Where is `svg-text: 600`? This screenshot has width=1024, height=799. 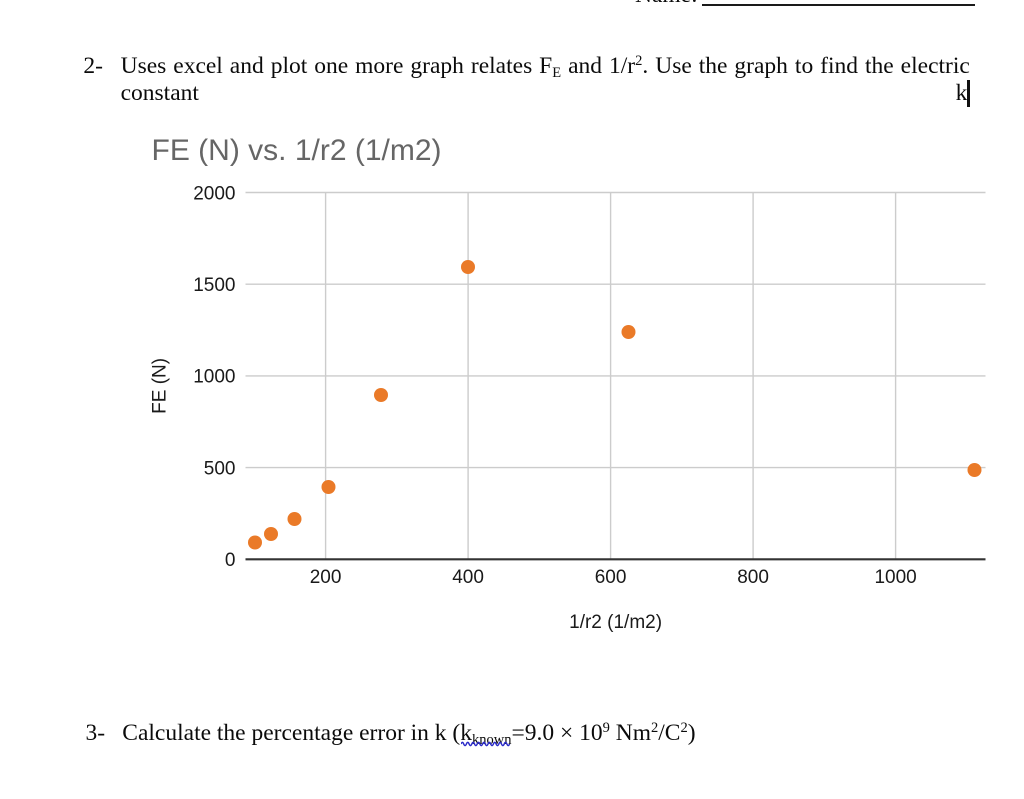 svg-text: 600 is located at coordinates (611, 577).